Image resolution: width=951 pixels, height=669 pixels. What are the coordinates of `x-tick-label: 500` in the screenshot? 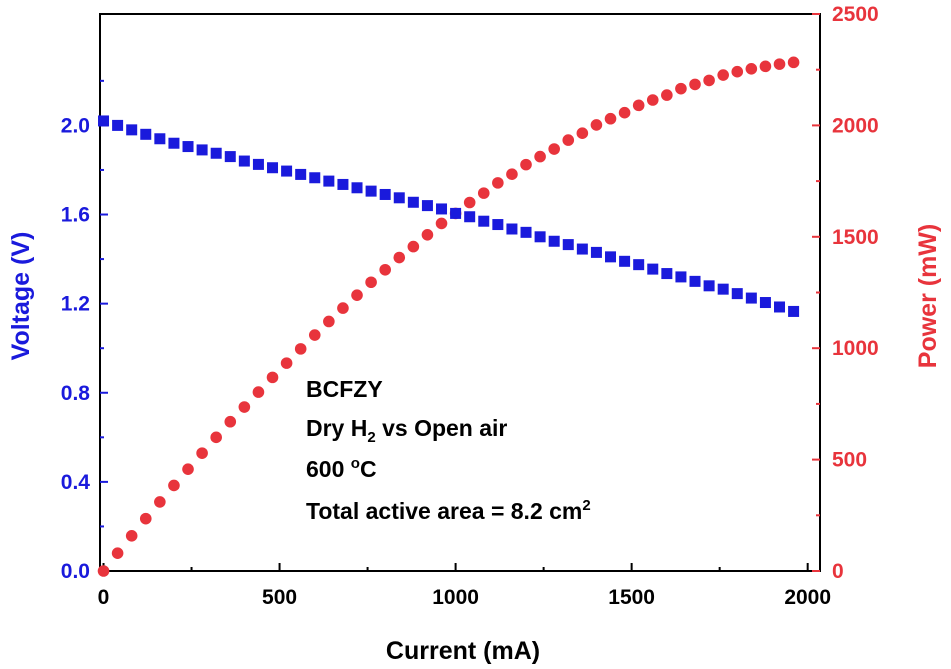 It's located at (279, 597).